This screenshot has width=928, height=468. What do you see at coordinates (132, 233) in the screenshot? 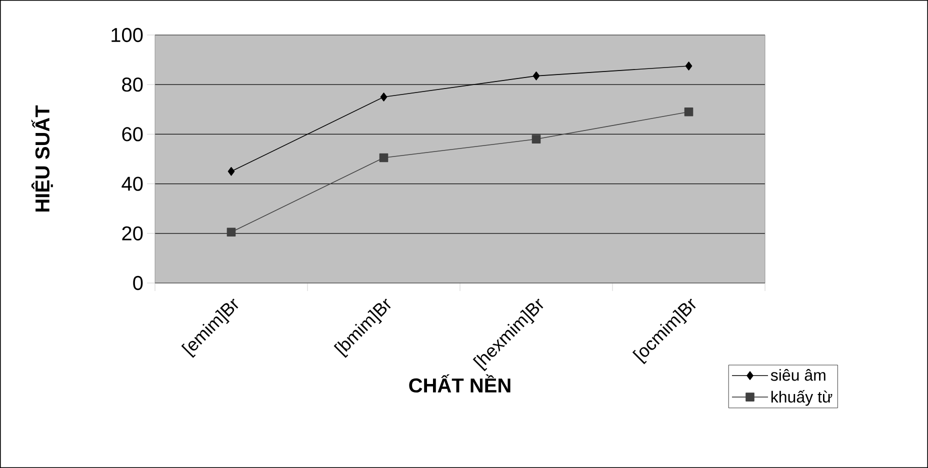
I see `y-tick-label: 20` at bounding box center [132, 233].